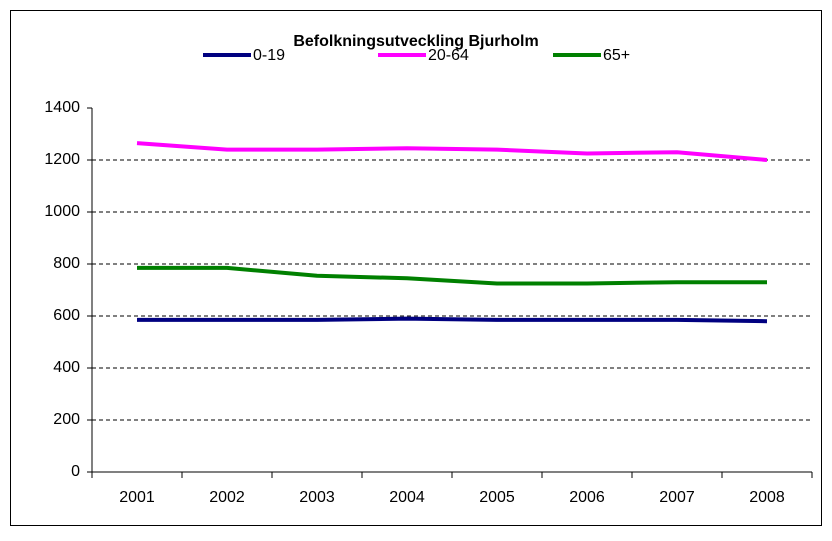  What do you see at coordinates (66, 315) in the screenshot?
I see `y-tick-label: 600` at bounding box center [66, 315].